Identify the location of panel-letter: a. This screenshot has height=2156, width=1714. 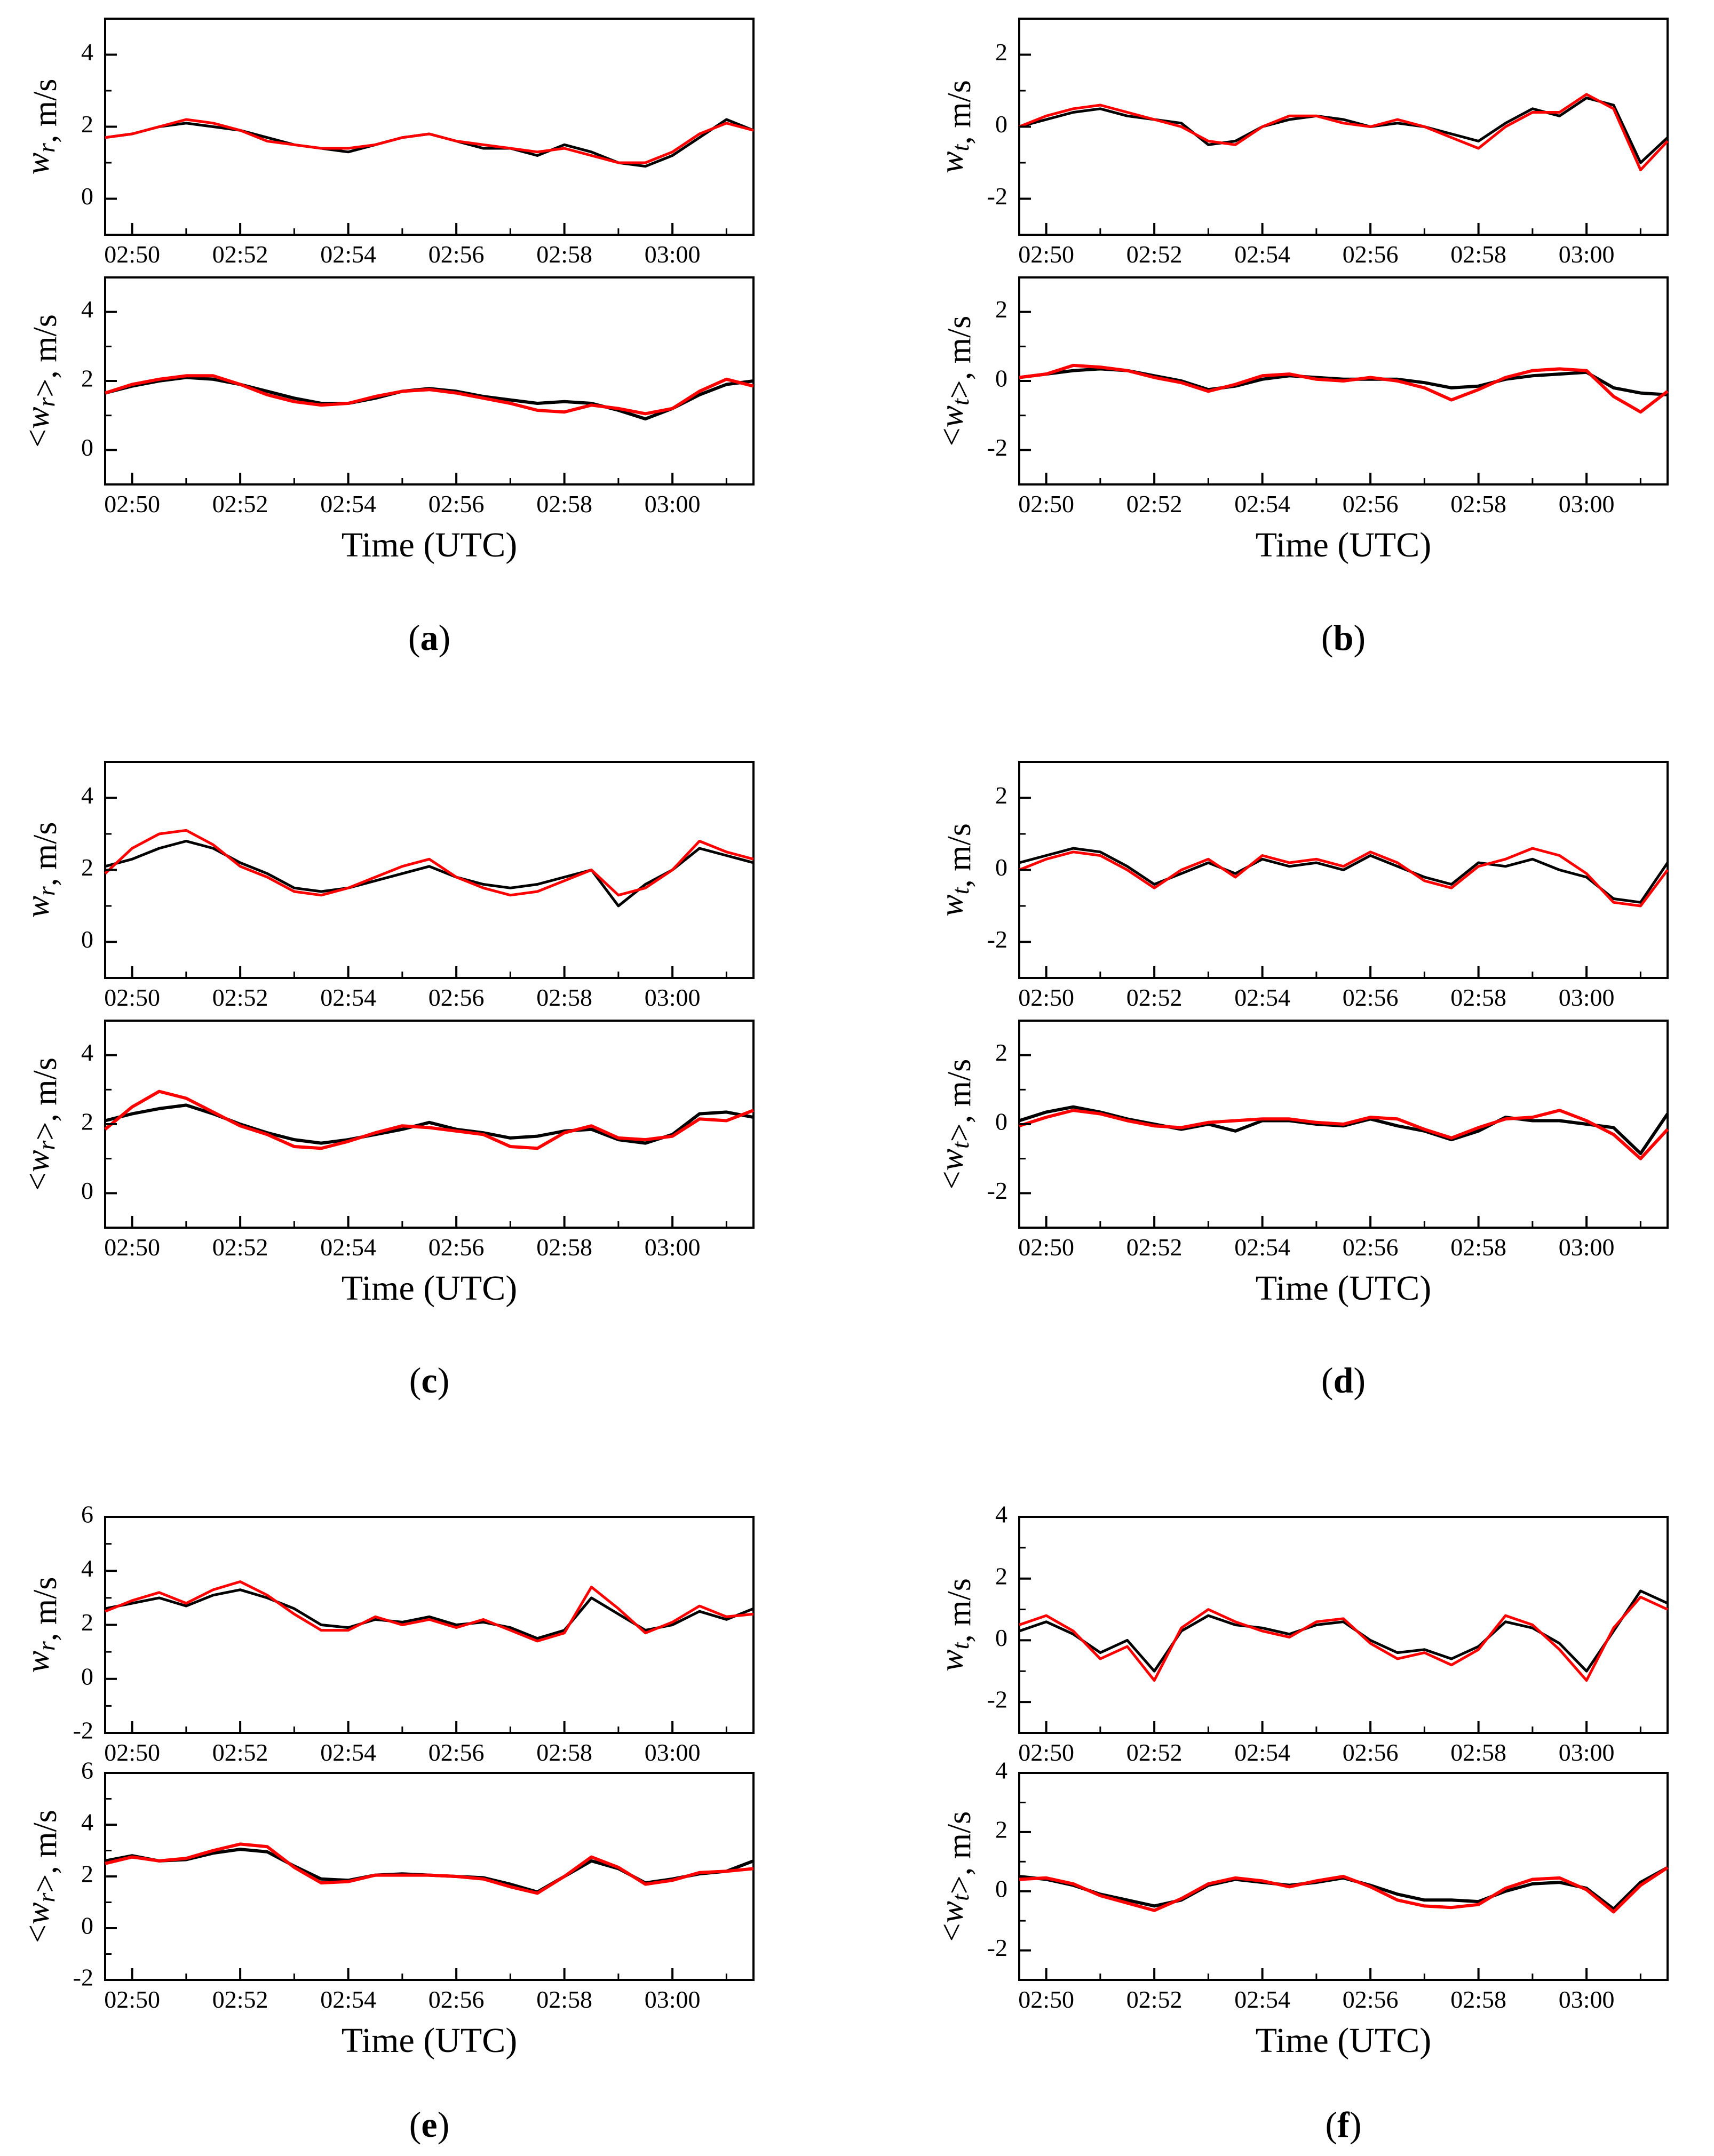
(429, 637).